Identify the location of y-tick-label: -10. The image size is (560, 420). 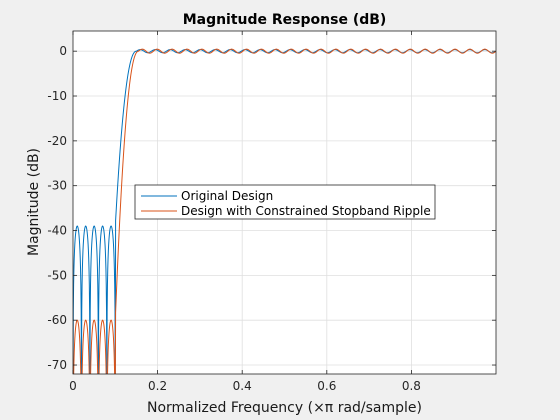
(57, 96).